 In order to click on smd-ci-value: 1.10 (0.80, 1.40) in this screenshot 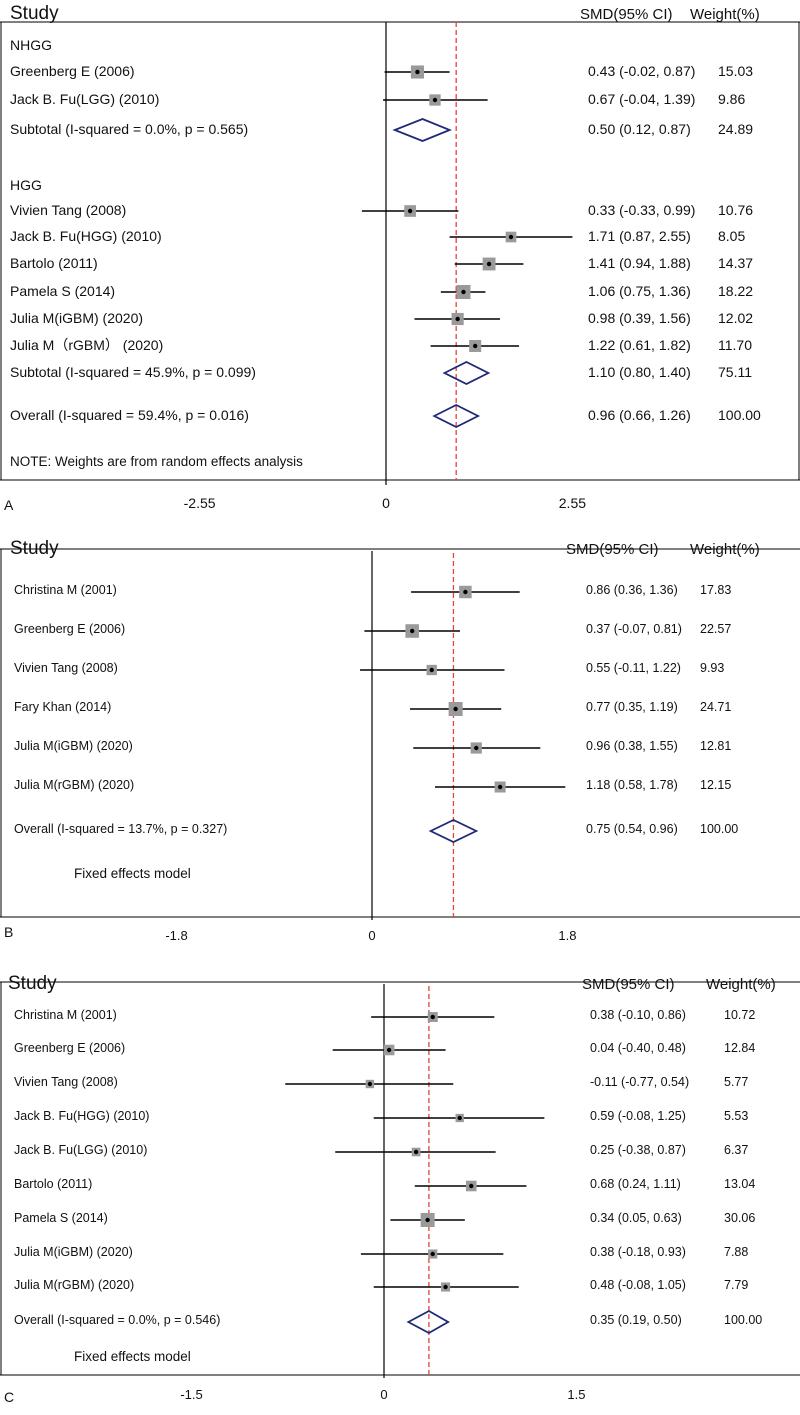, I will do `click(639, 372)`.